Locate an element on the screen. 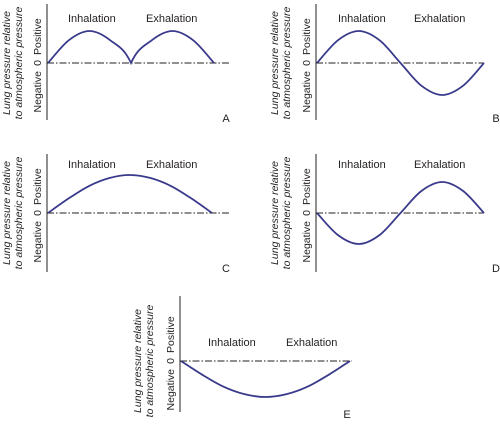 This screenshot has width=500, height=425. panel-letter: C is located at coordinates (226, 269).